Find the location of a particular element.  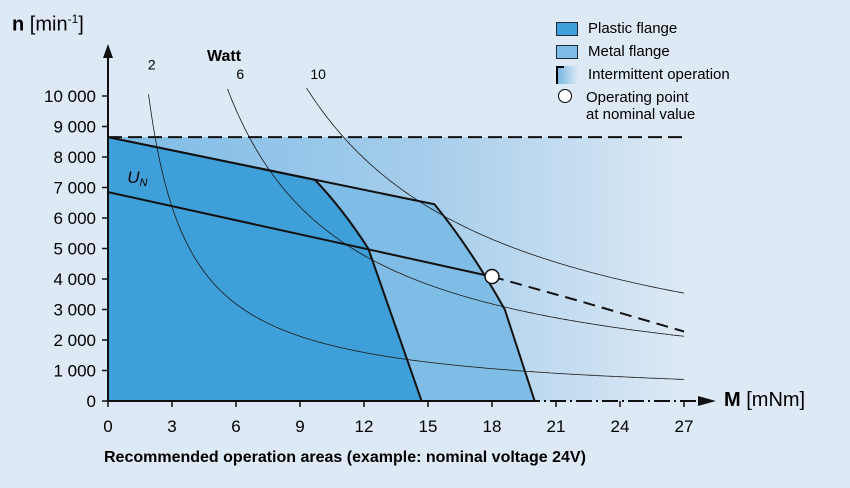

y-axis-arrow is located at coordinates (108, 51).